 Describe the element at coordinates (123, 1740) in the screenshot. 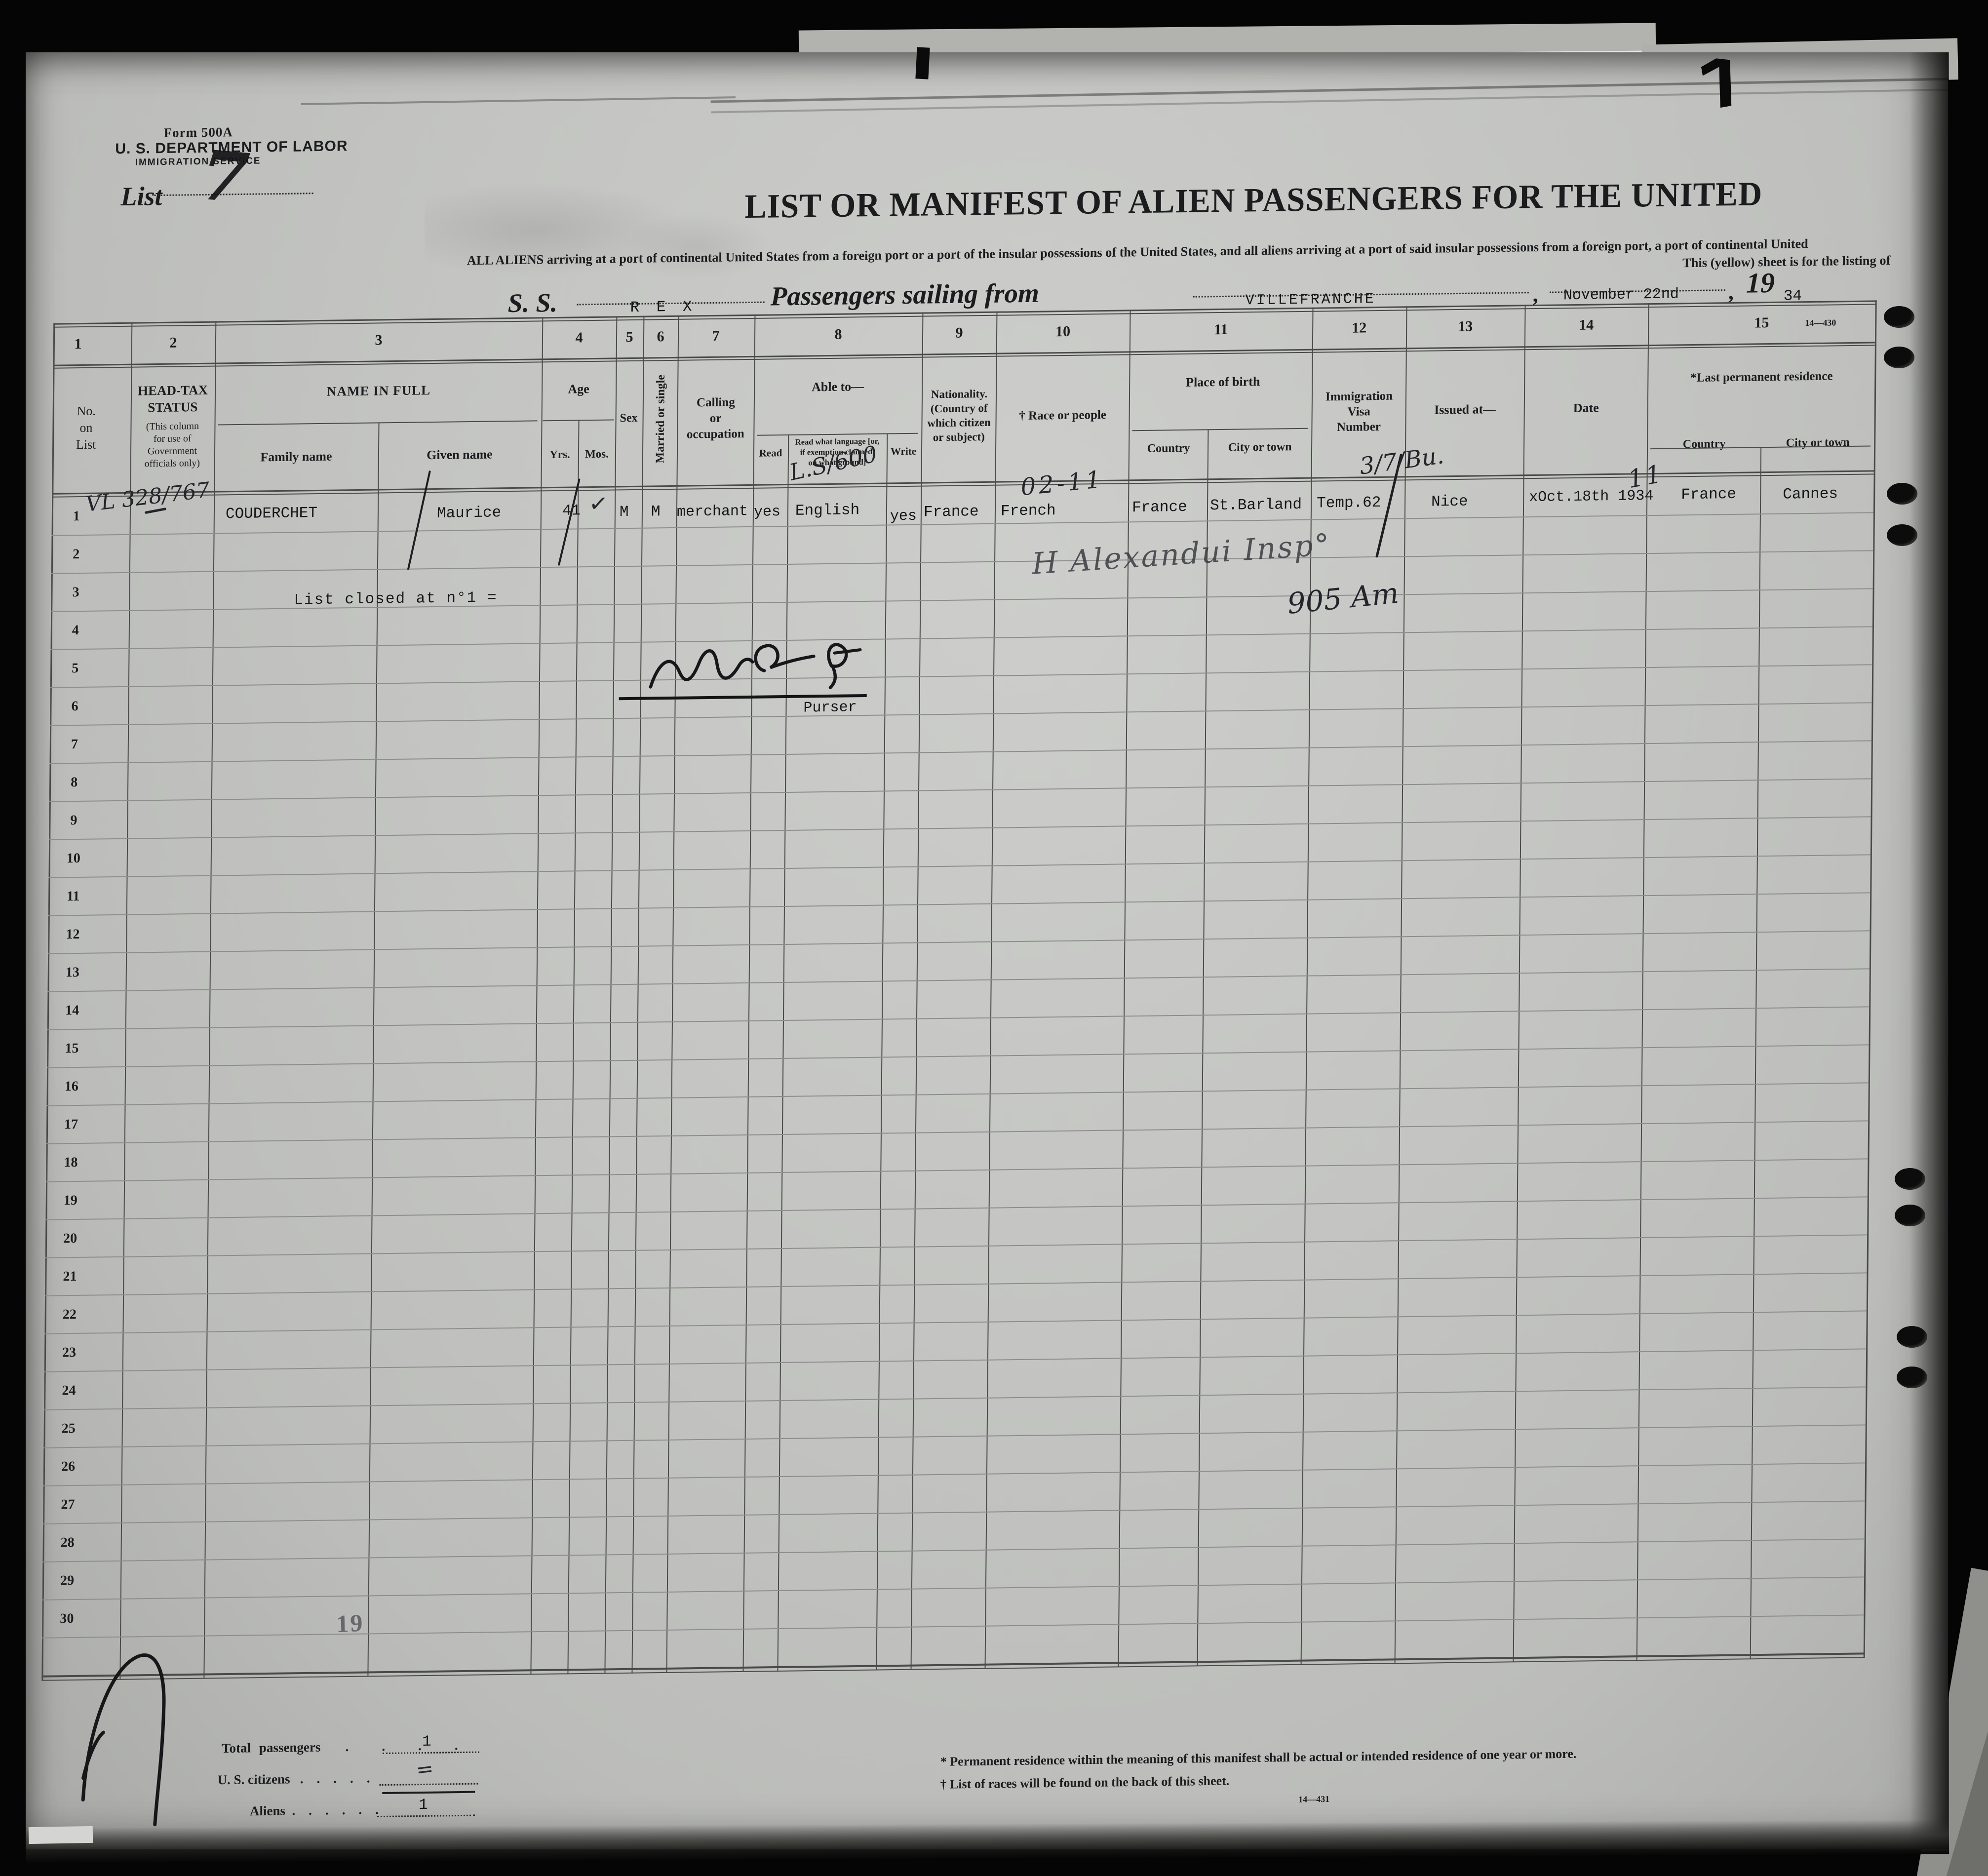

I see `bottom-left-pen-loop` at that location.